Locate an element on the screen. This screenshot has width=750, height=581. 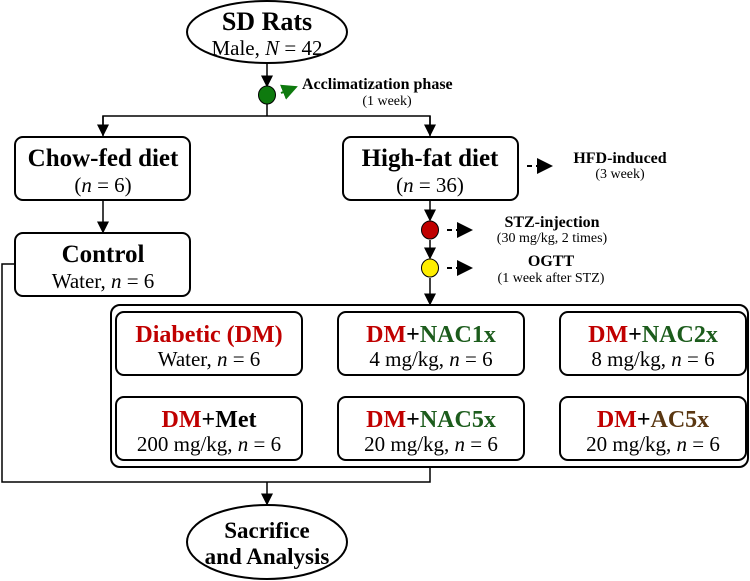
start-title: SD Rats is located at coordinates (267, 21).